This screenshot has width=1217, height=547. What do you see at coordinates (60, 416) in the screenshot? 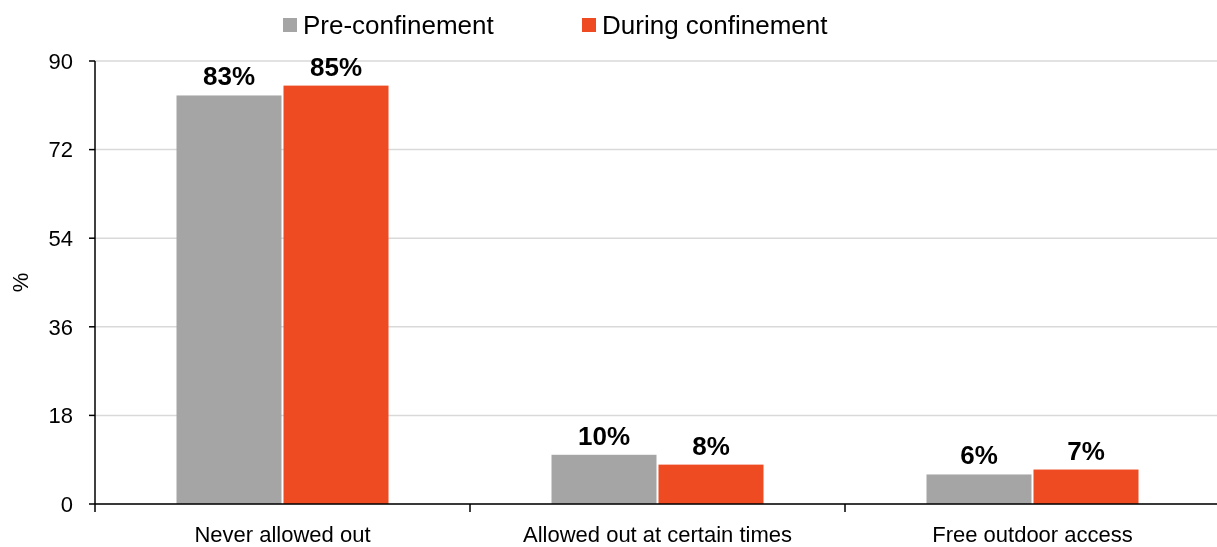
I see `y-tick-label: 18` at bounding box center [60, 416].